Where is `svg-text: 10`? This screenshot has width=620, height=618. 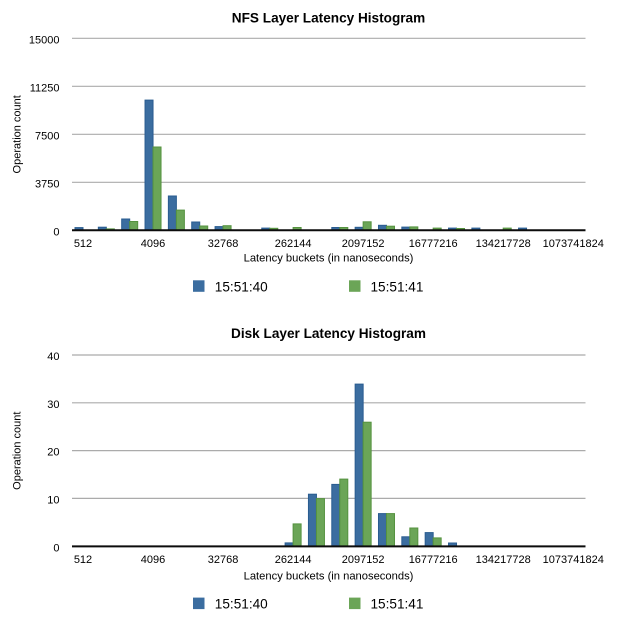 svg-text: 10 is located at coordinates (53, 500).